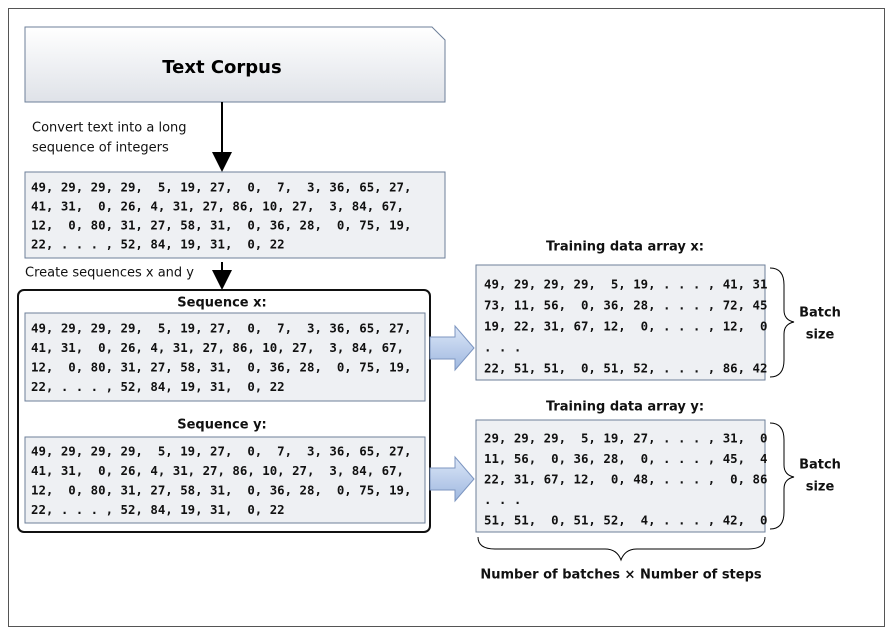  Describe the element at coordinates (221, 303) in the screenshot. I see `sequence-x-title: Sequence x:` at that location.